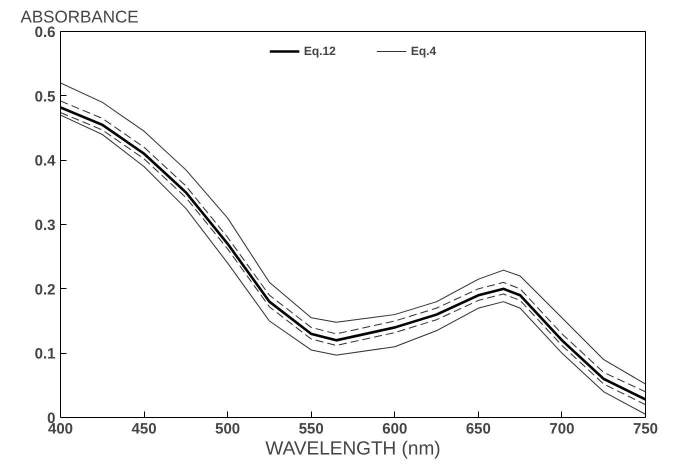 The height and width of the screenshot is (470, 678). What do you see at coordinates (478, 429) in the screenshot?
I see `x-tick-label: 650` at bounding box center [478, 429].